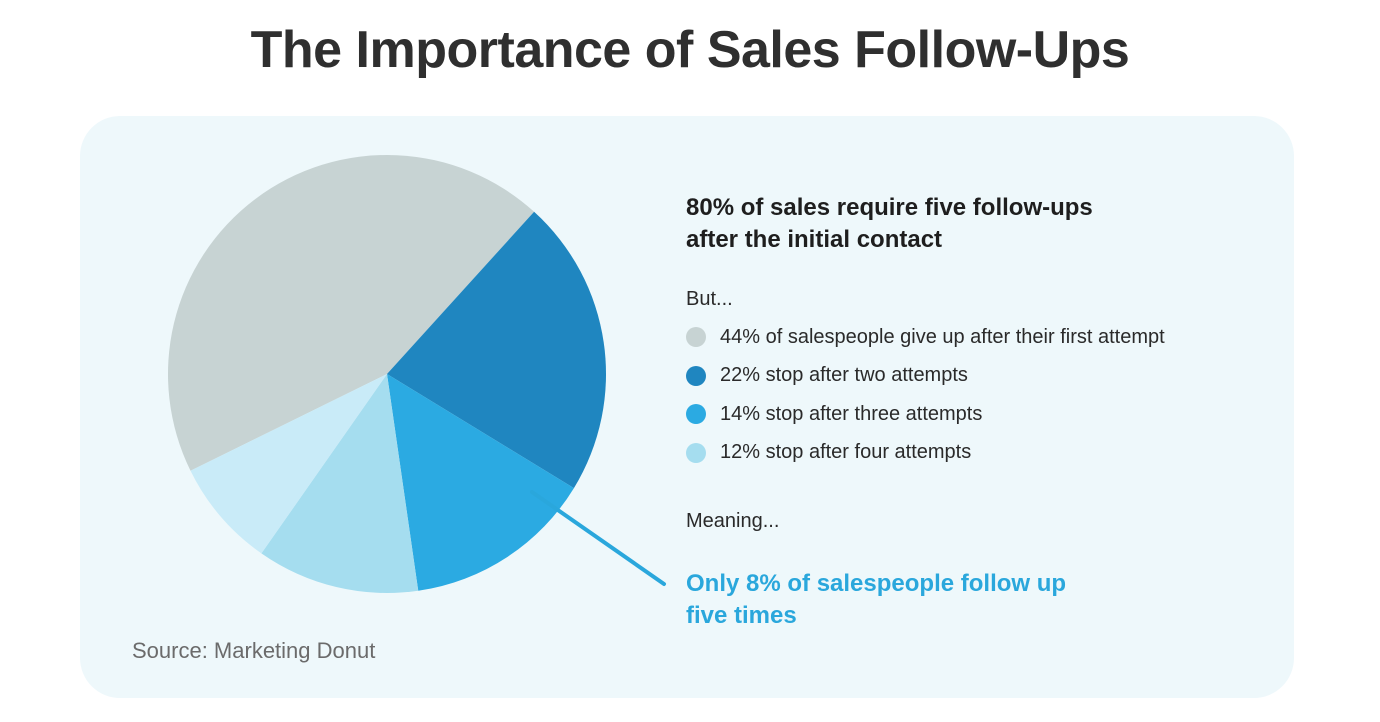  Describe the element at coordinates (876, 583) in the screenshot. I see `conclusion-line-1: Only 8% of salespeople follow up` at that location.